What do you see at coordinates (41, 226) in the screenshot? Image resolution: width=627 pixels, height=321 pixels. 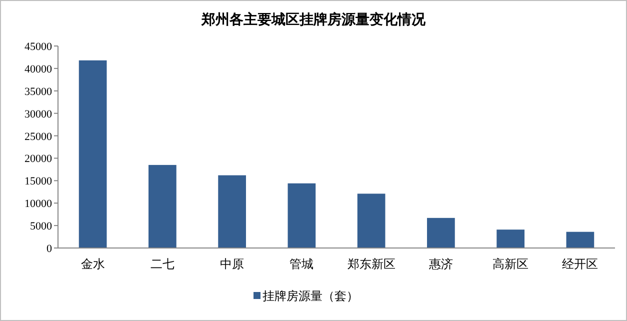 I see `y-tick-label: 5000` at bounding box center [41, 226].